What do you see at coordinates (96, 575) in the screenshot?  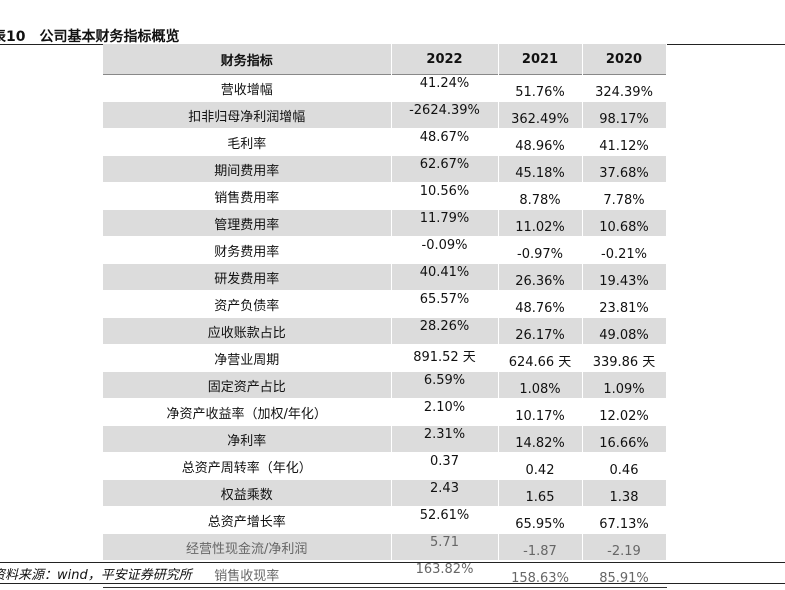 I see `source-note: 资料来源：wind，平安证券研究所` at bounding box center [96, 575].